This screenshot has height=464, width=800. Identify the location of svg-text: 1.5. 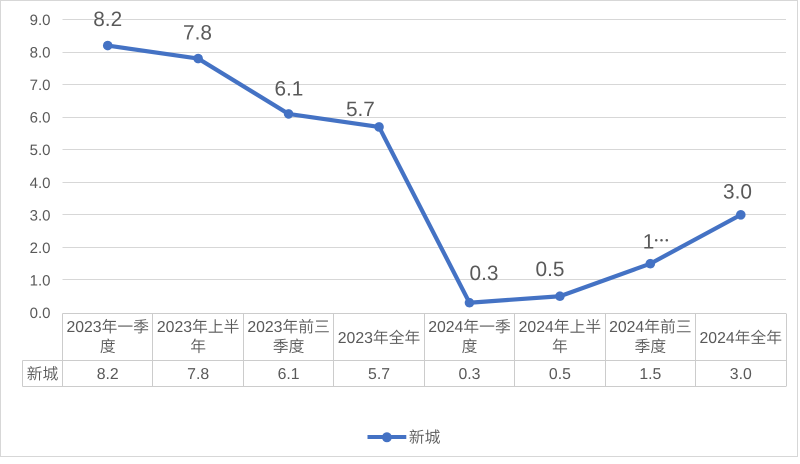
(650, 374).